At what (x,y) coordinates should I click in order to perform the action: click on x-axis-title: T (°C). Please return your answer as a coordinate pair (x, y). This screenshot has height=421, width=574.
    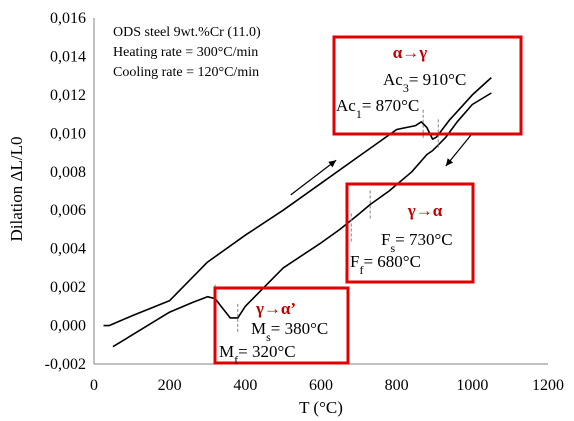
    Looking at the image, I should click on (321, 407).